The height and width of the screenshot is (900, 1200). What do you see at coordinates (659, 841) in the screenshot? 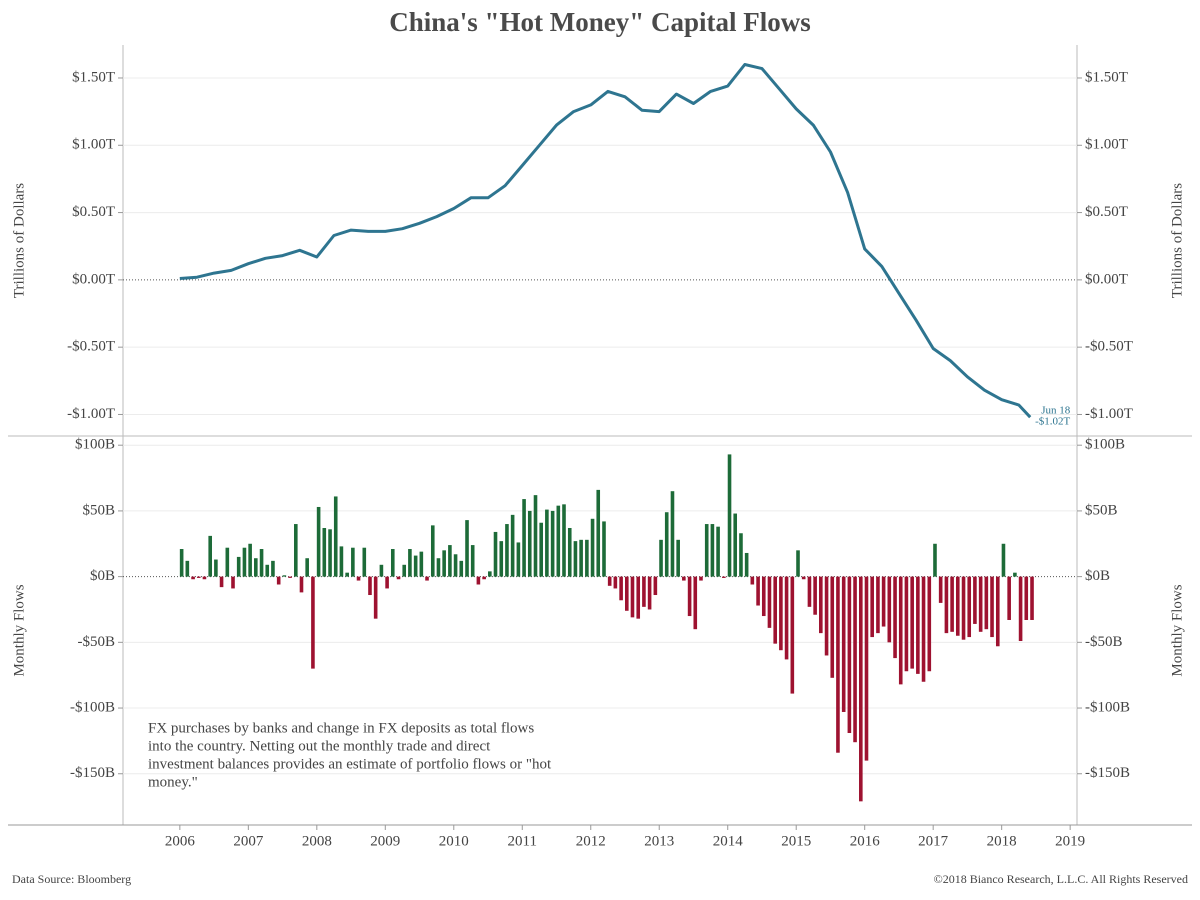
I see `x-tick-label: 2013` at bounding box center [659, 841].